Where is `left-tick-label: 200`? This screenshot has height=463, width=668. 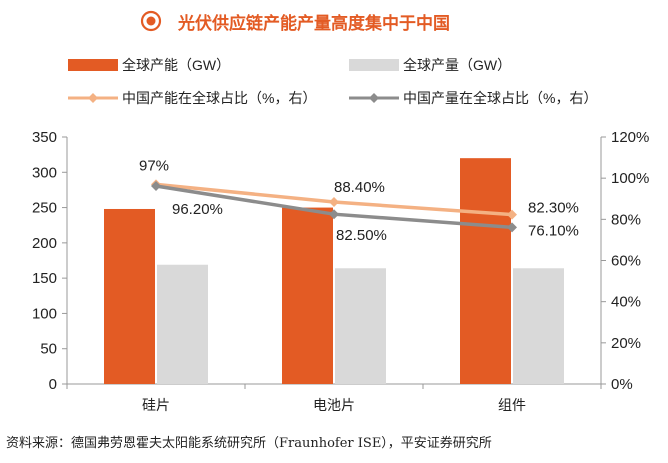
left-tick-label: 200 is located at coordinates (44, 243).